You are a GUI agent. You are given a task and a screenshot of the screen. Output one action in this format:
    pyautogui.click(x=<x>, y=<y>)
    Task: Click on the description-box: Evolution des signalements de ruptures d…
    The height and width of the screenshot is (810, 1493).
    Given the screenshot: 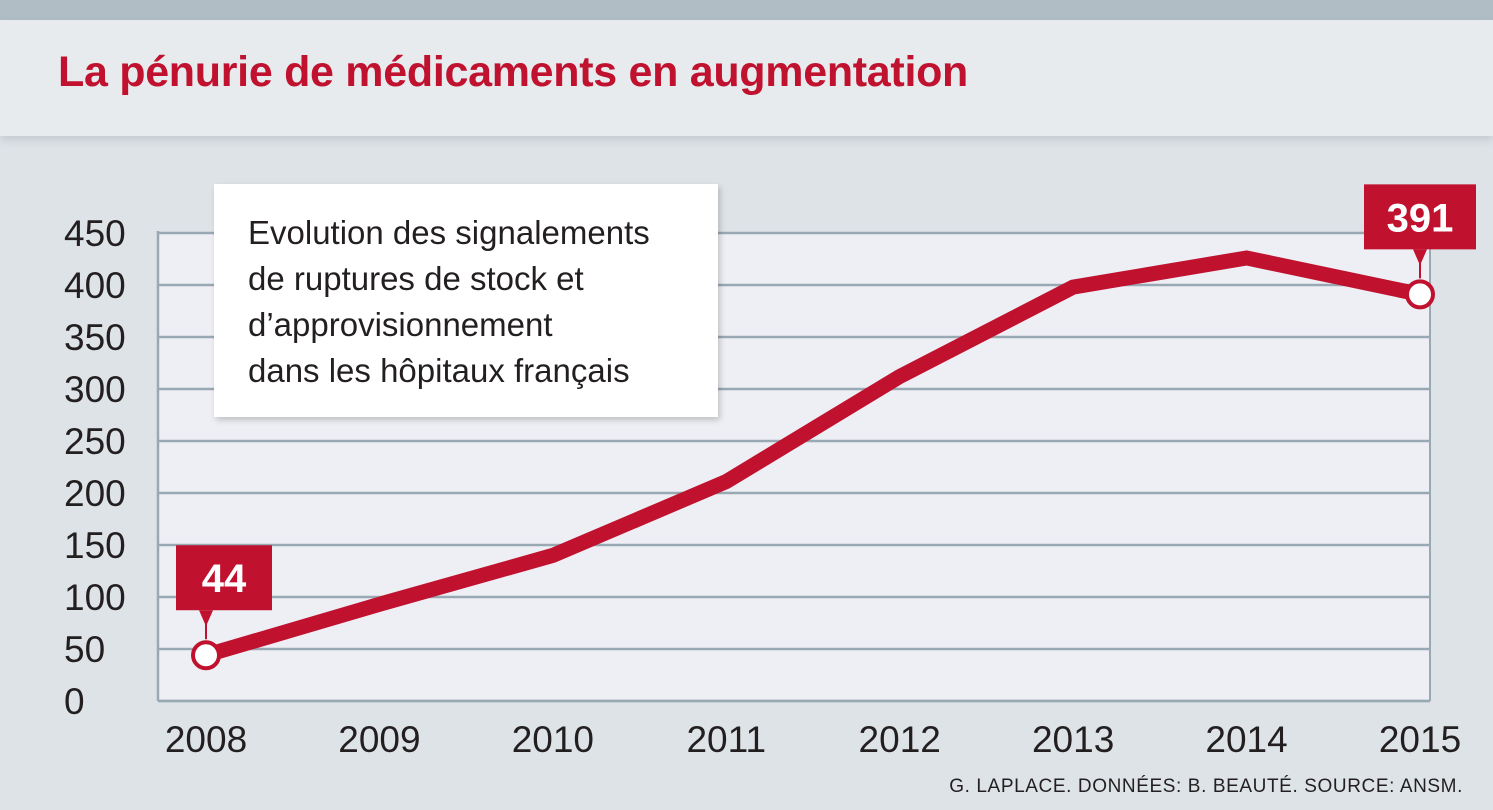 What is the action you would take?
    pyautogui.click(x=466, y=300)
    